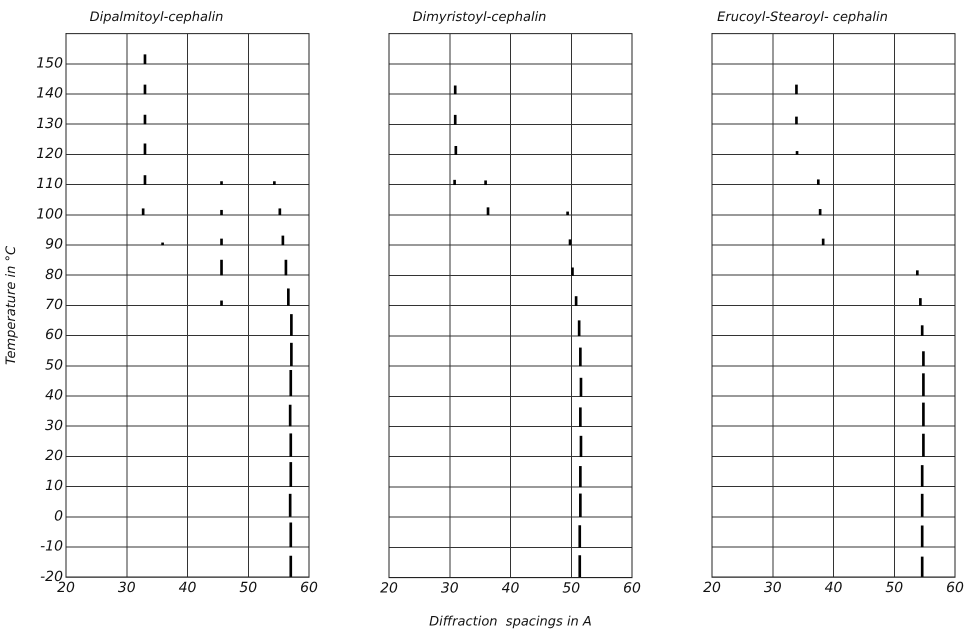 This screenshot has width=969, height=644. What do you see at coordinates (12, 305) in the screenshot?
I see `y-axis-title: Temperature in °C` at bounding box center [12, 305].